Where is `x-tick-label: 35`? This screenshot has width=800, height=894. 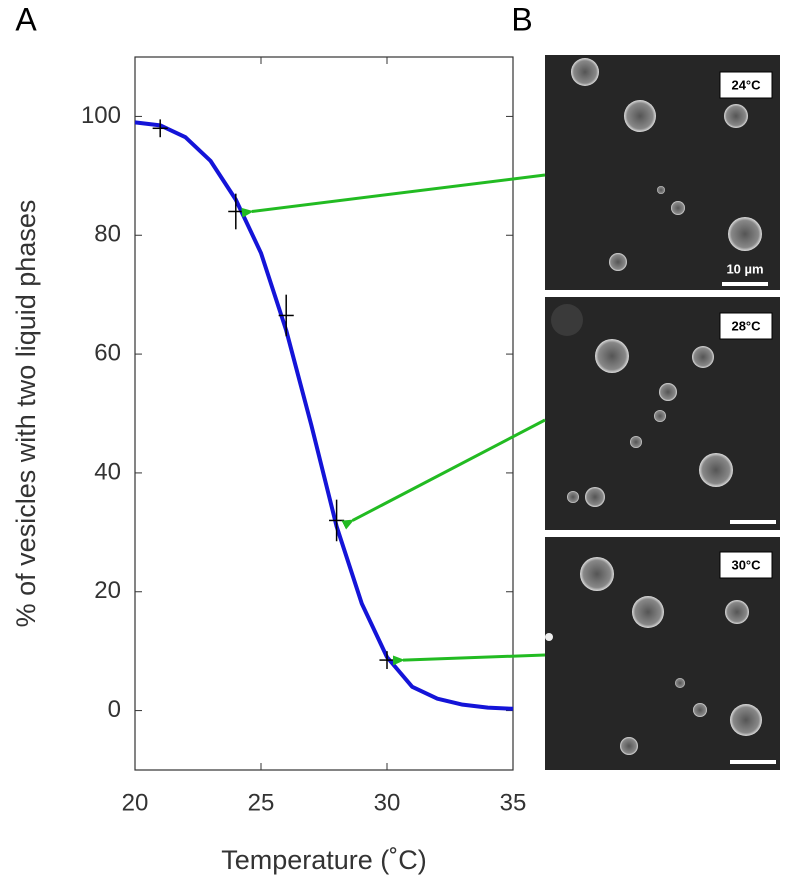 x-tick-label: 35 is located at coordinates (513, 802).